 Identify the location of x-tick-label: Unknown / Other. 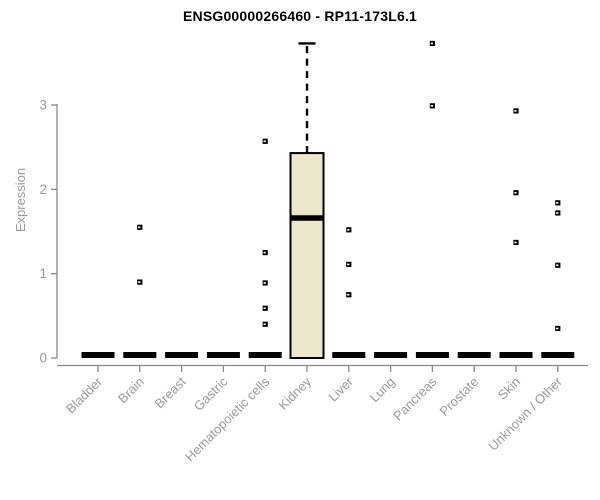
(525, 414).